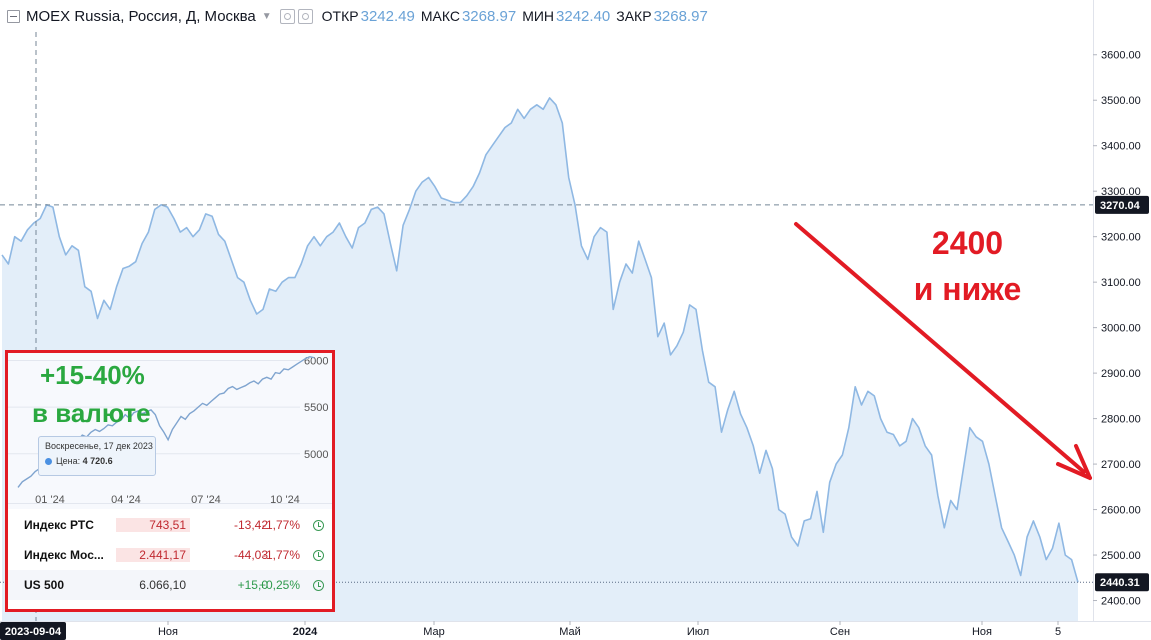  I want to click on high-value: 3268.97, so click(489, 16).